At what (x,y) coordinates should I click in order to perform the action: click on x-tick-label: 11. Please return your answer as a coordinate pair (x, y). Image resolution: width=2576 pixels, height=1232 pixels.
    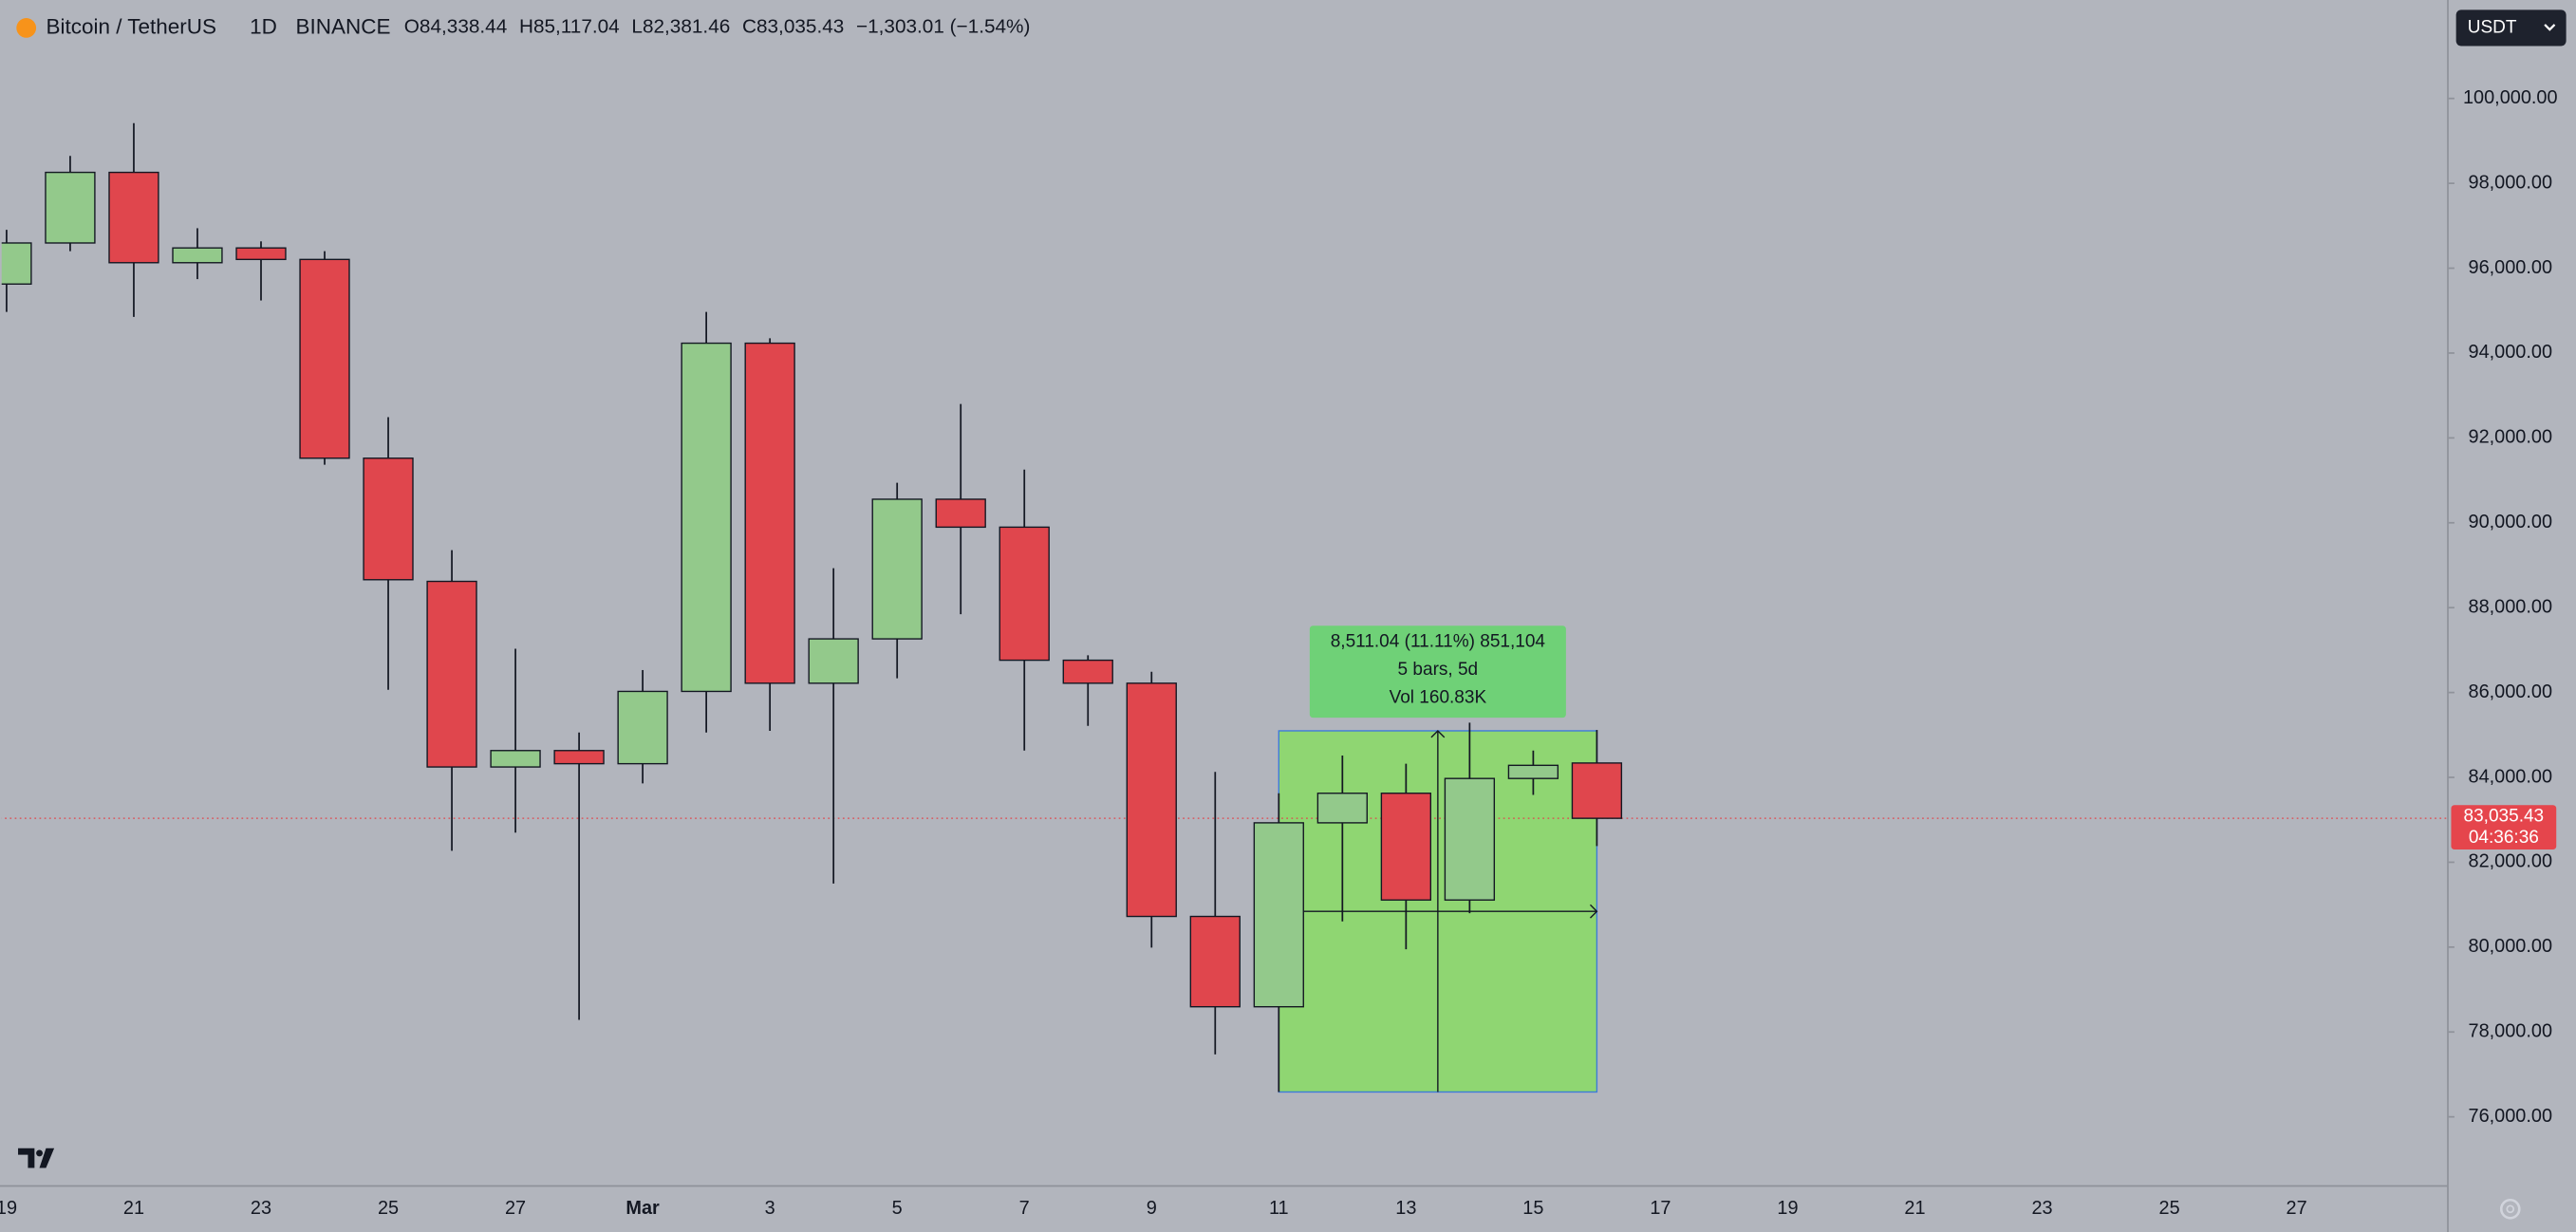
    Looking at the image, I should click on (1279, 1209).